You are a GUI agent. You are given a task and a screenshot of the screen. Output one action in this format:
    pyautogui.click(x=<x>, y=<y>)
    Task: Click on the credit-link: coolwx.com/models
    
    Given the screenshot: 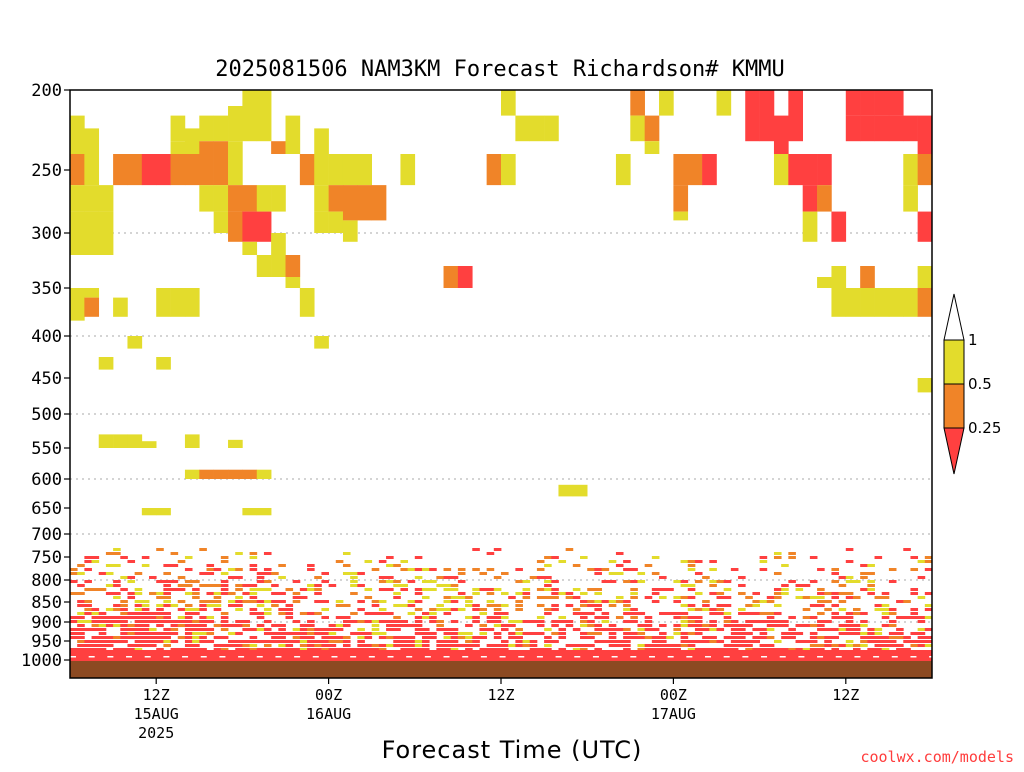 What is the action you would take?
    pyautogui.click(x=937, y=757)
    